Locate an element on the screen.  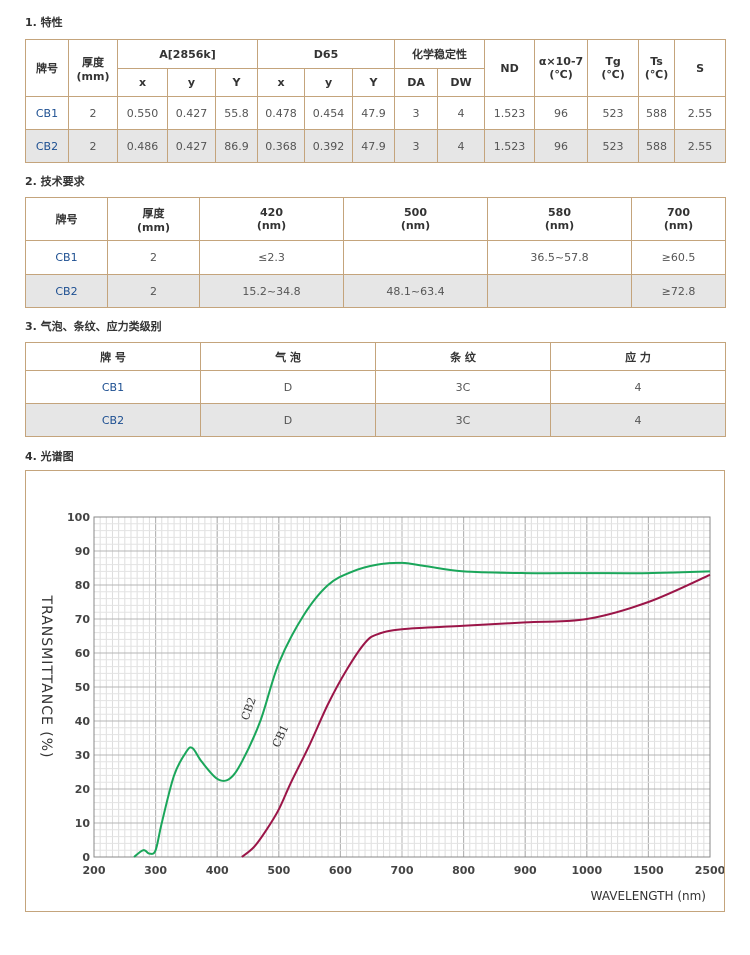
x-tick-label: 700 is located at coordinates (402, 870).